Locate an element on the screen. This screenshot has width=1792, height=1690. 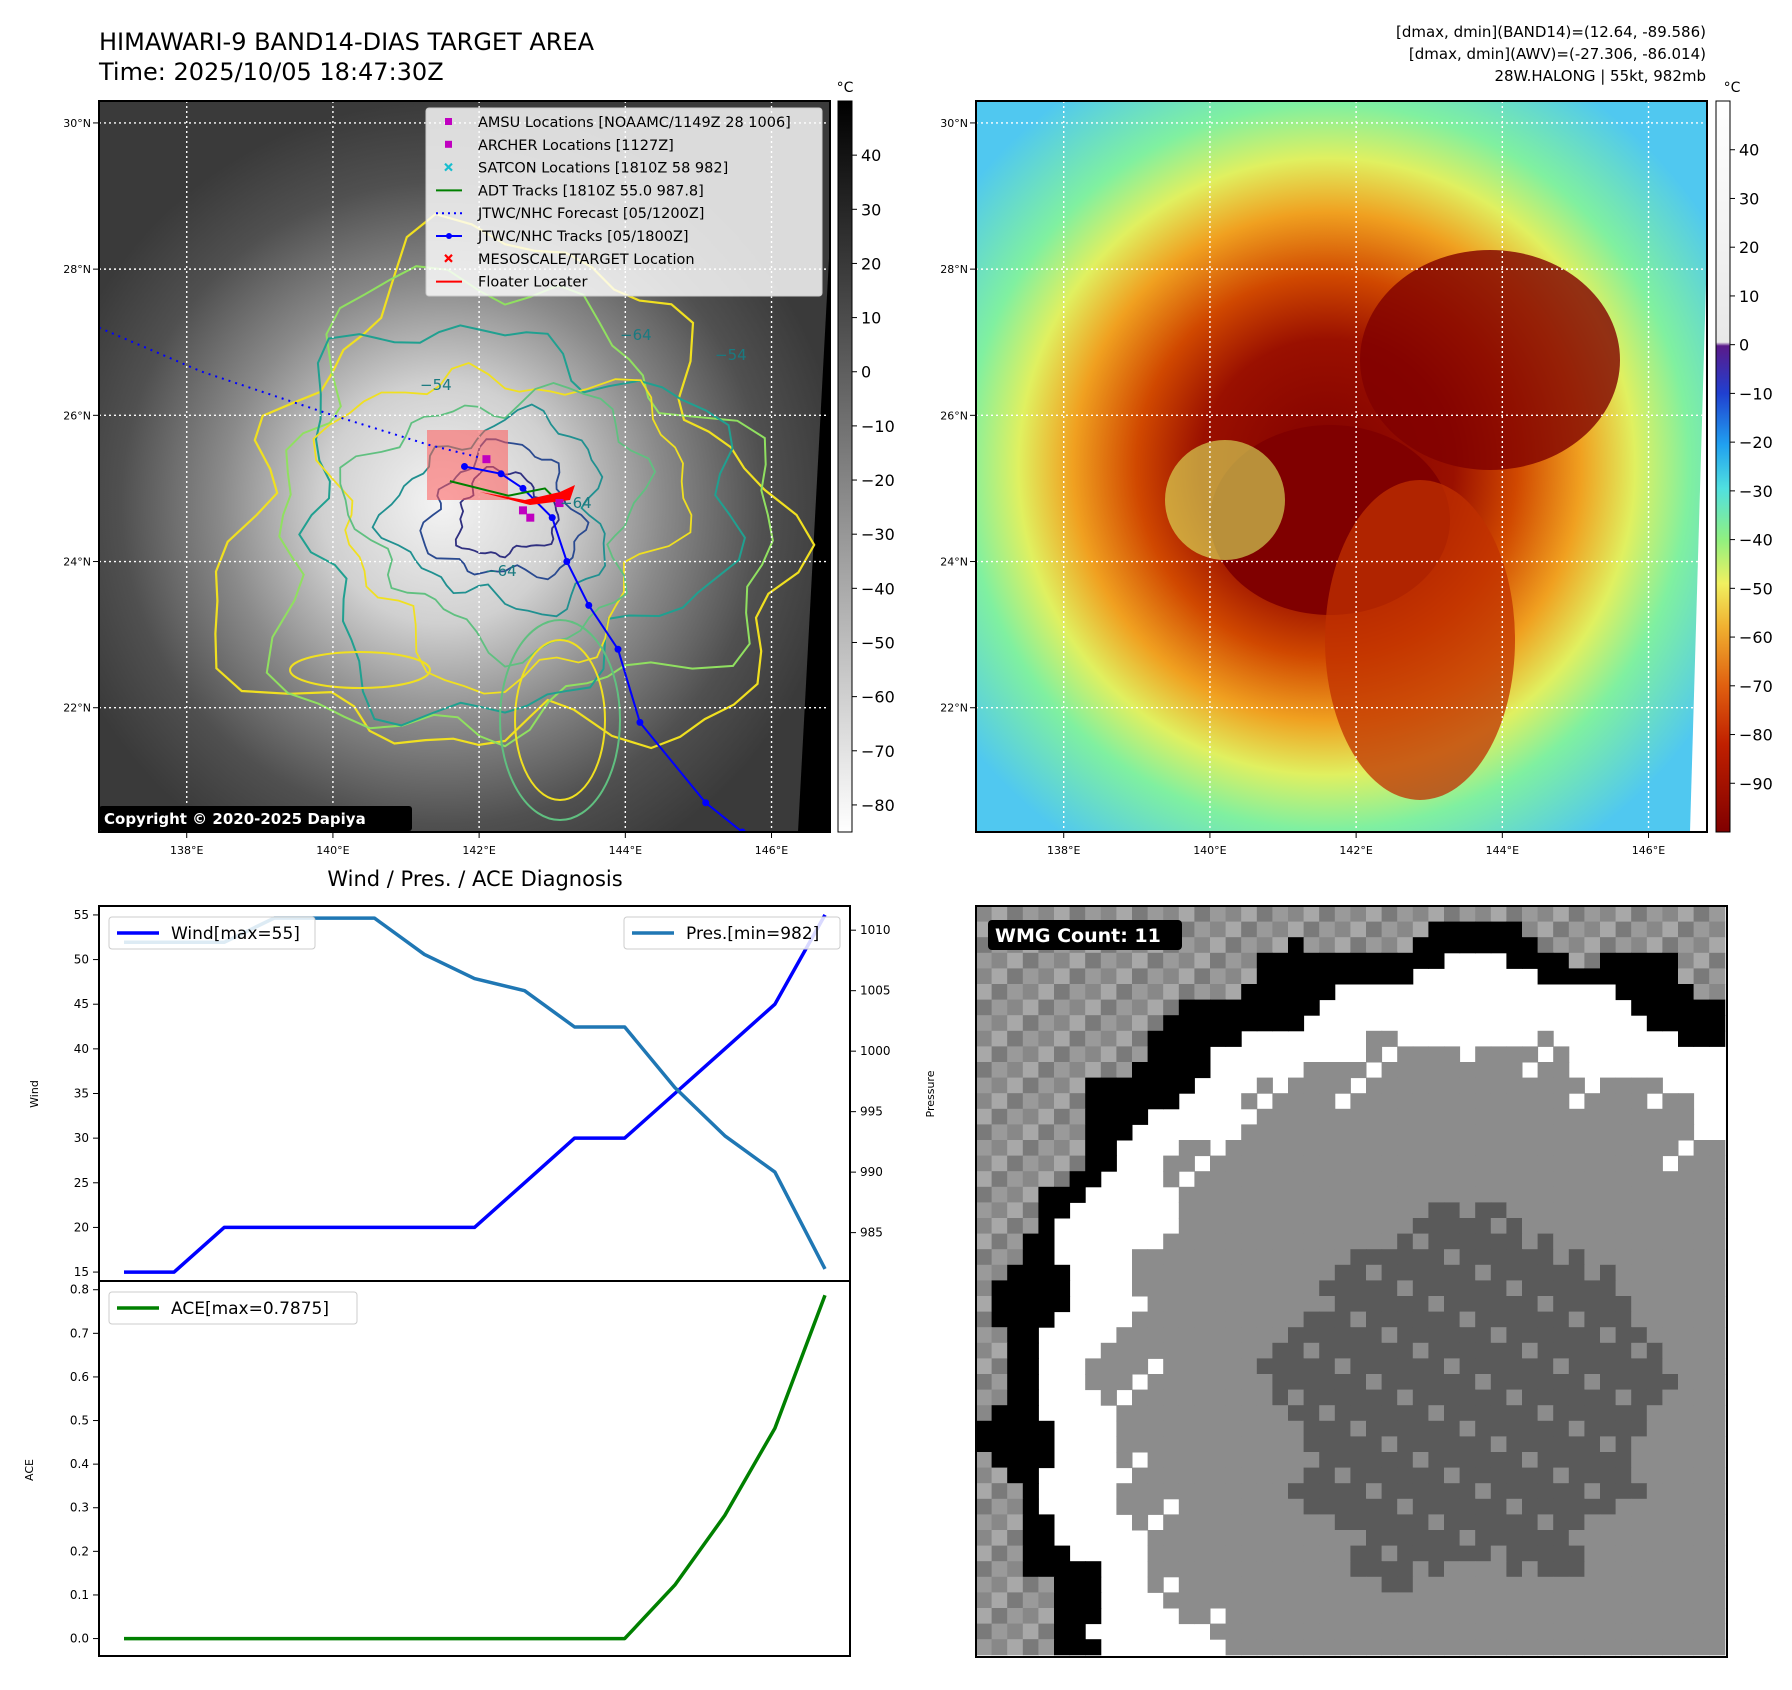
ace-plot-area is located at coordinates (474, 1468).